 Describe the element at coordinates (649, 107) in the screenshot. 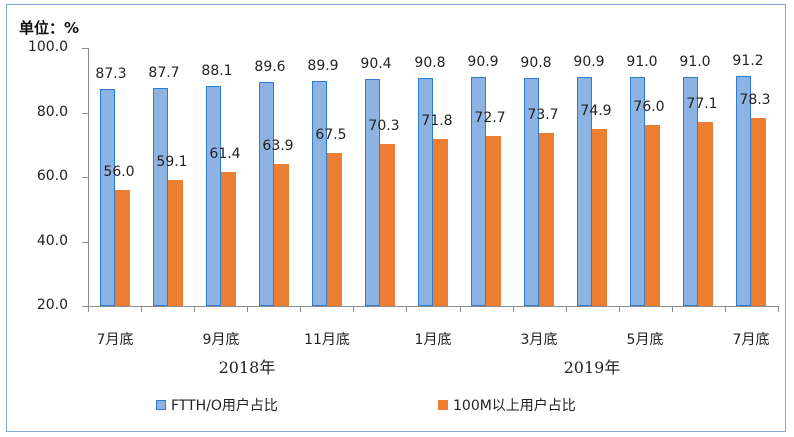

I see `data-label-100m: 76.0` at that location.